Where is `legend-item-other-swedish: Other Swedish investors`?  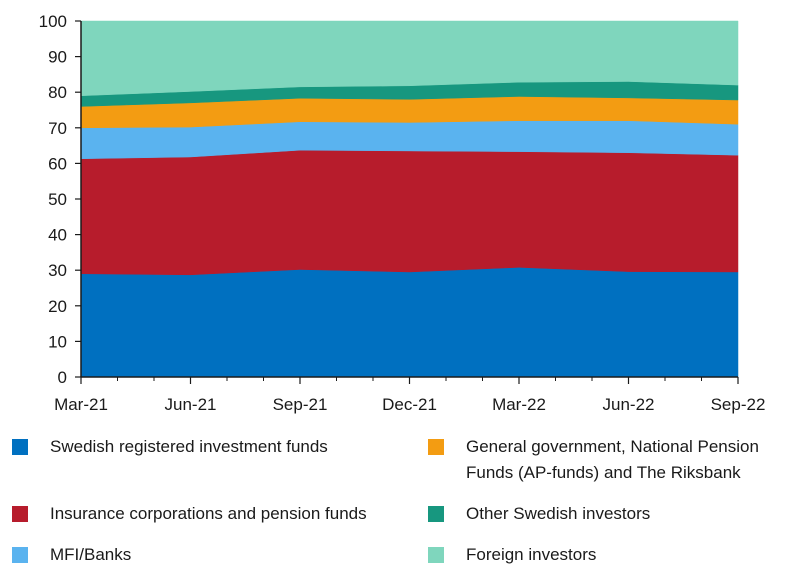 legend-item-other-swedish: Other Swedish investors is located at coordinates (613, 514).